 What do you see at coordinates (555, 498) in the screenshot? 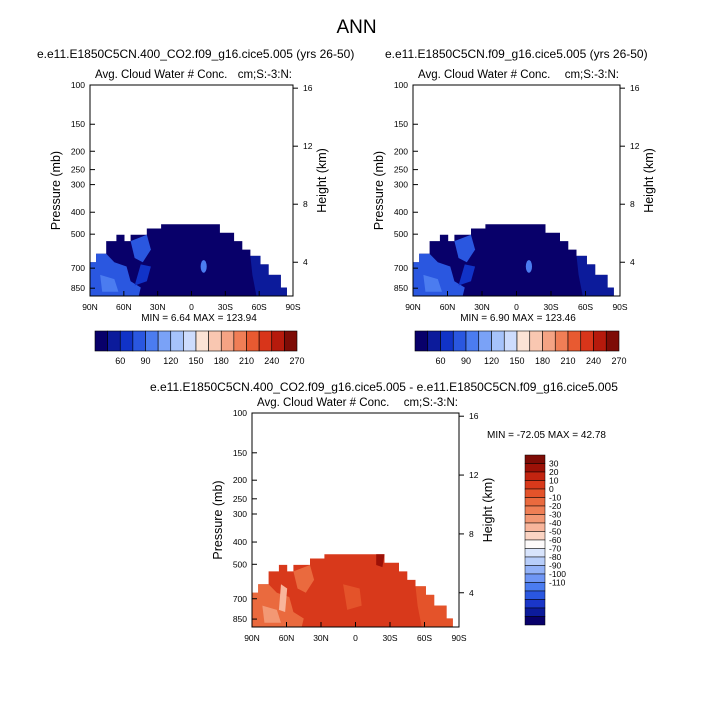
I see `panel-diff-colorbar-label: -10` at bounding box center [555, 498].